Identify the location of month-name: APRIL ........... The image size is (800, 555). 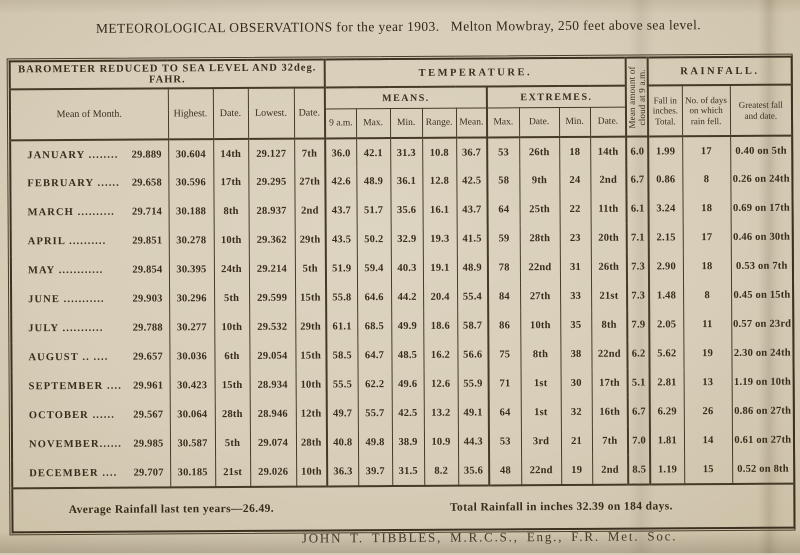
(67, 241).